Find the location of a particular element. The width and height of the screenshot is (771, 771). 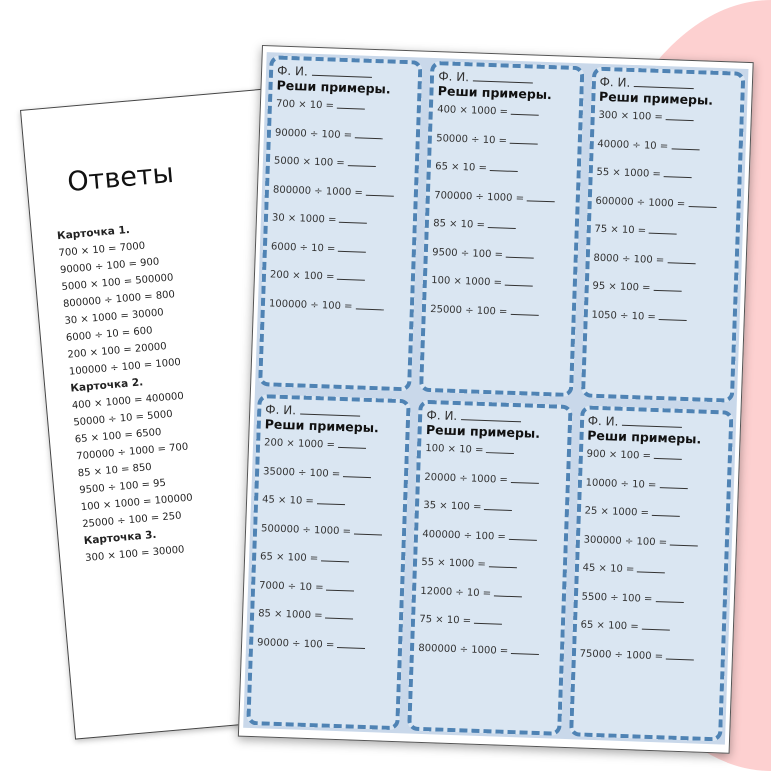

equation-text: 25 × 1000 = is located at coordinates (617, 512).